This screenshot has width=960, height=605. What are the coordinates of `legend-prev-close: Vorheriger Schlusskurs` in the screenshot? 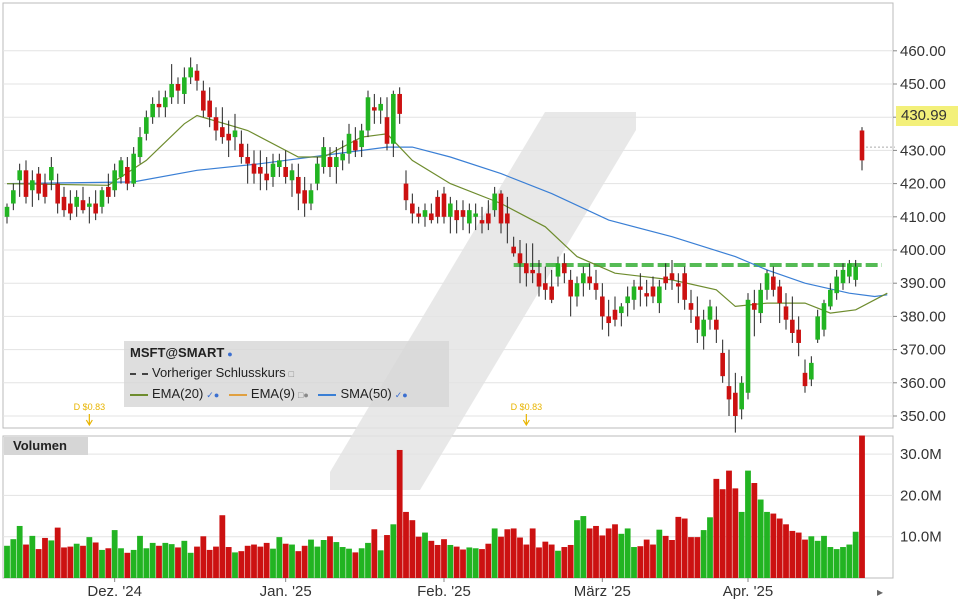 It's located at (219, 372).